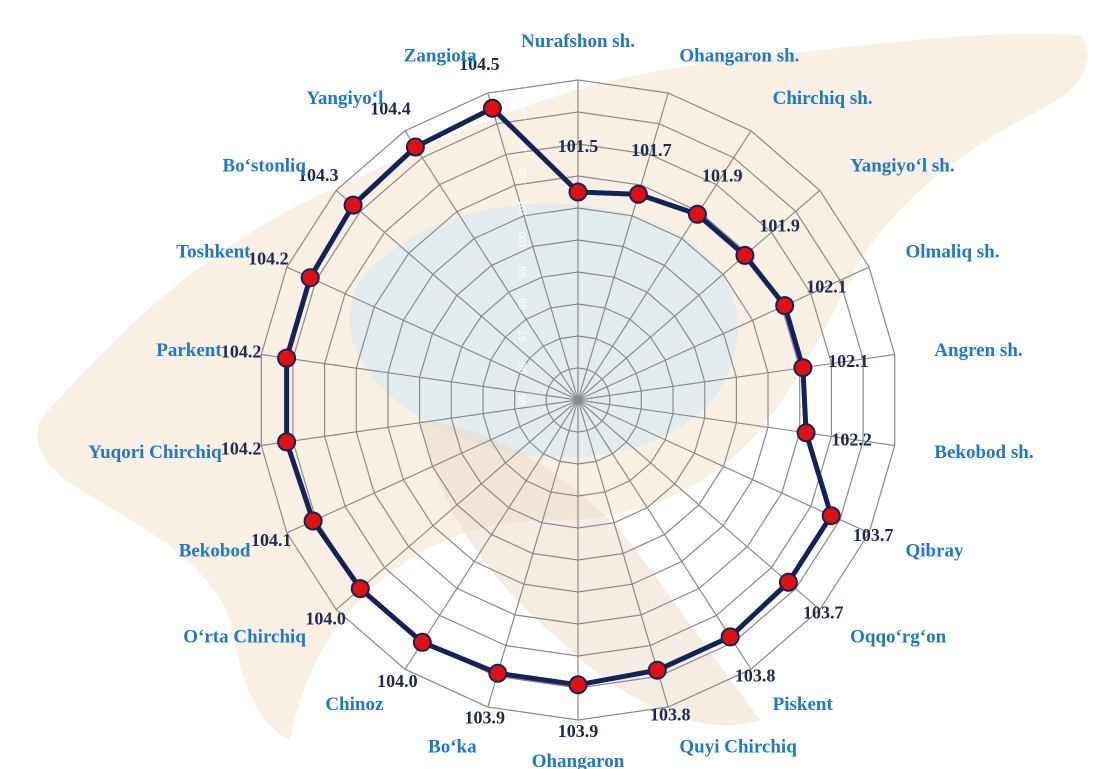 The image size is (1113, 769). I want to click on category-label: Chinoz, so click(354, 704).